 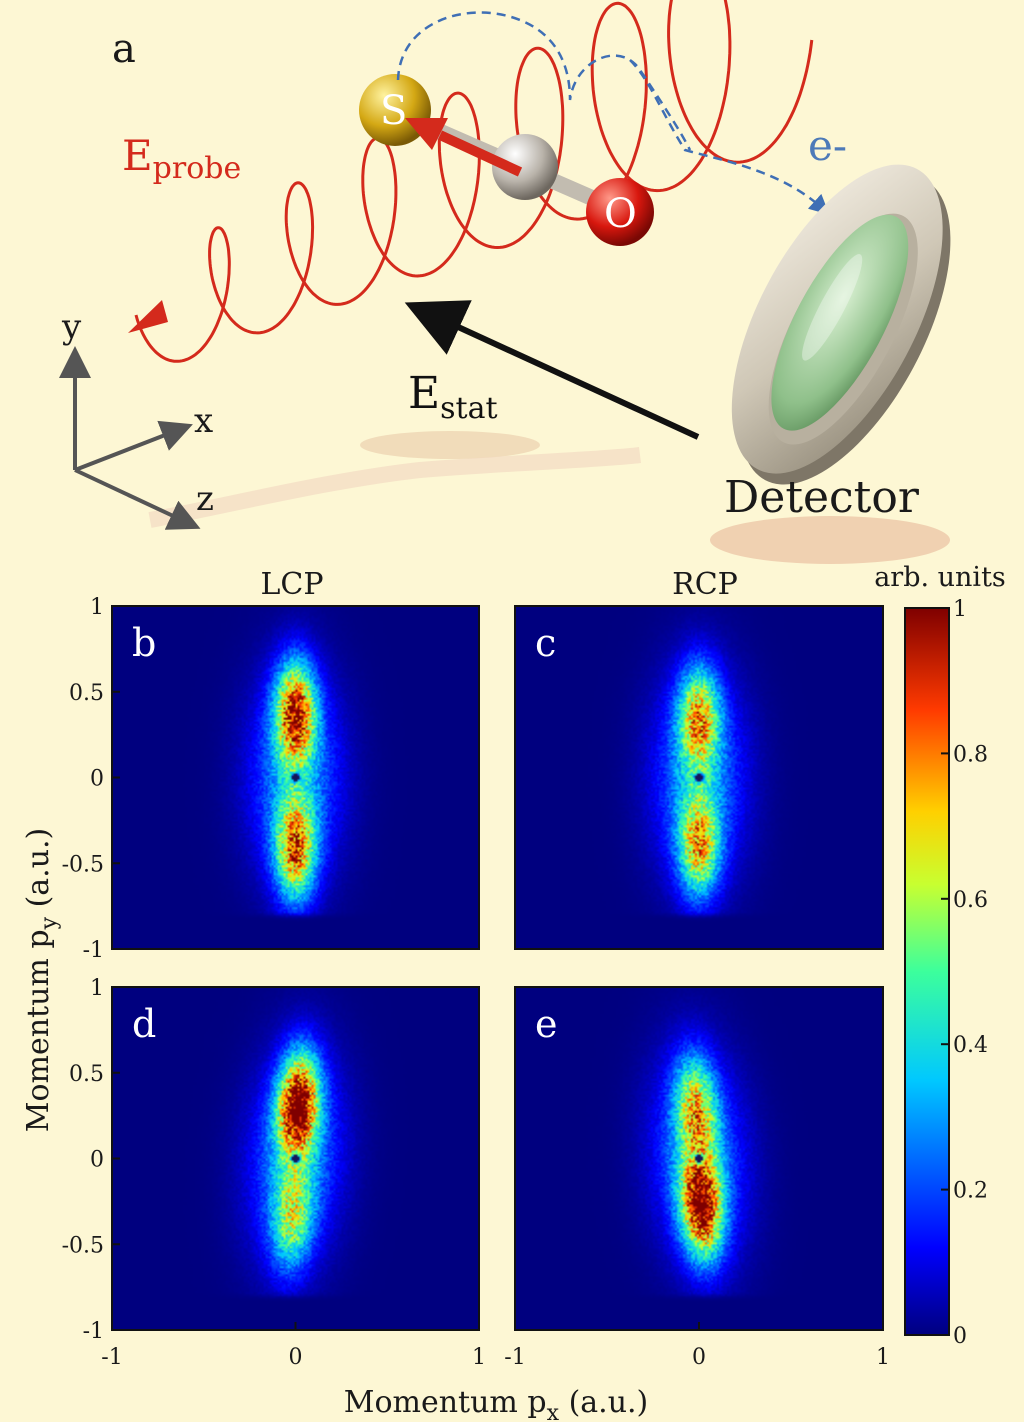 What do you see at coordinates (468, 408) in the screenshot?
I see `e-stat-sub: stat` at bounding box center [468, 408].